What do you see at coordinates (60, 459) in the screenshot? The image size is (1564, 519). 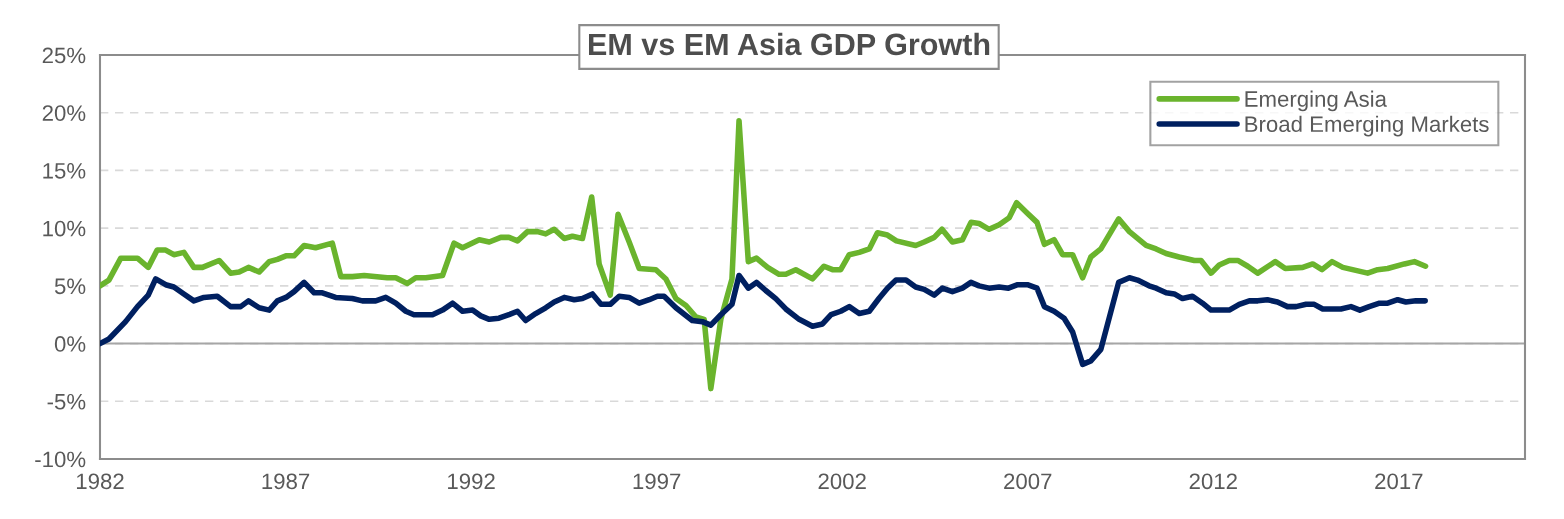 I see `y-tick-label: -10%` at bounding box center [60, 459].